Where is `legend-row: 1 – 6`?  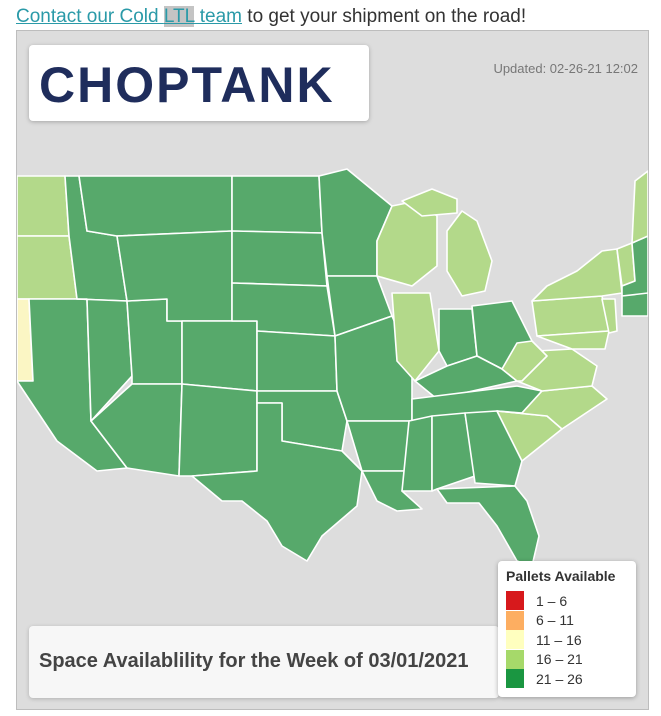 legend-row: 1 – 6 is located at coordinates (544, 601).